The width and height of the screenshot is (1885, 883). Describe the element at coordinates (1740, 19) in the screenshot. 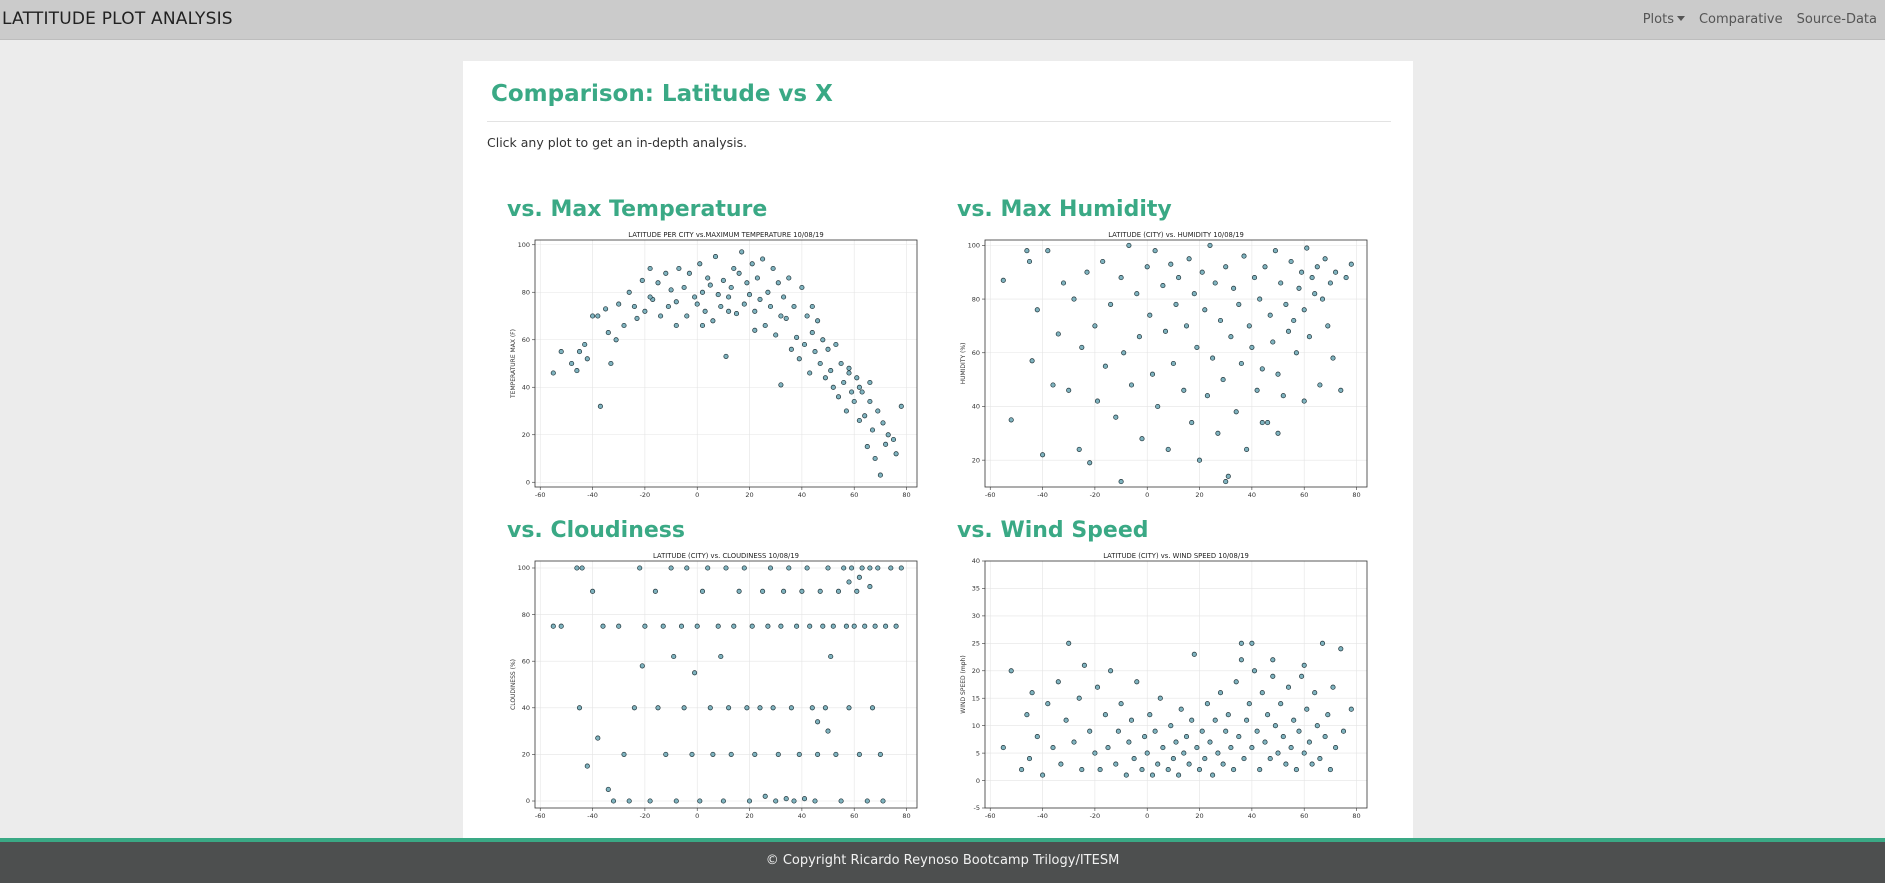

I see `nav-comparative-link: Comparative` at that location.